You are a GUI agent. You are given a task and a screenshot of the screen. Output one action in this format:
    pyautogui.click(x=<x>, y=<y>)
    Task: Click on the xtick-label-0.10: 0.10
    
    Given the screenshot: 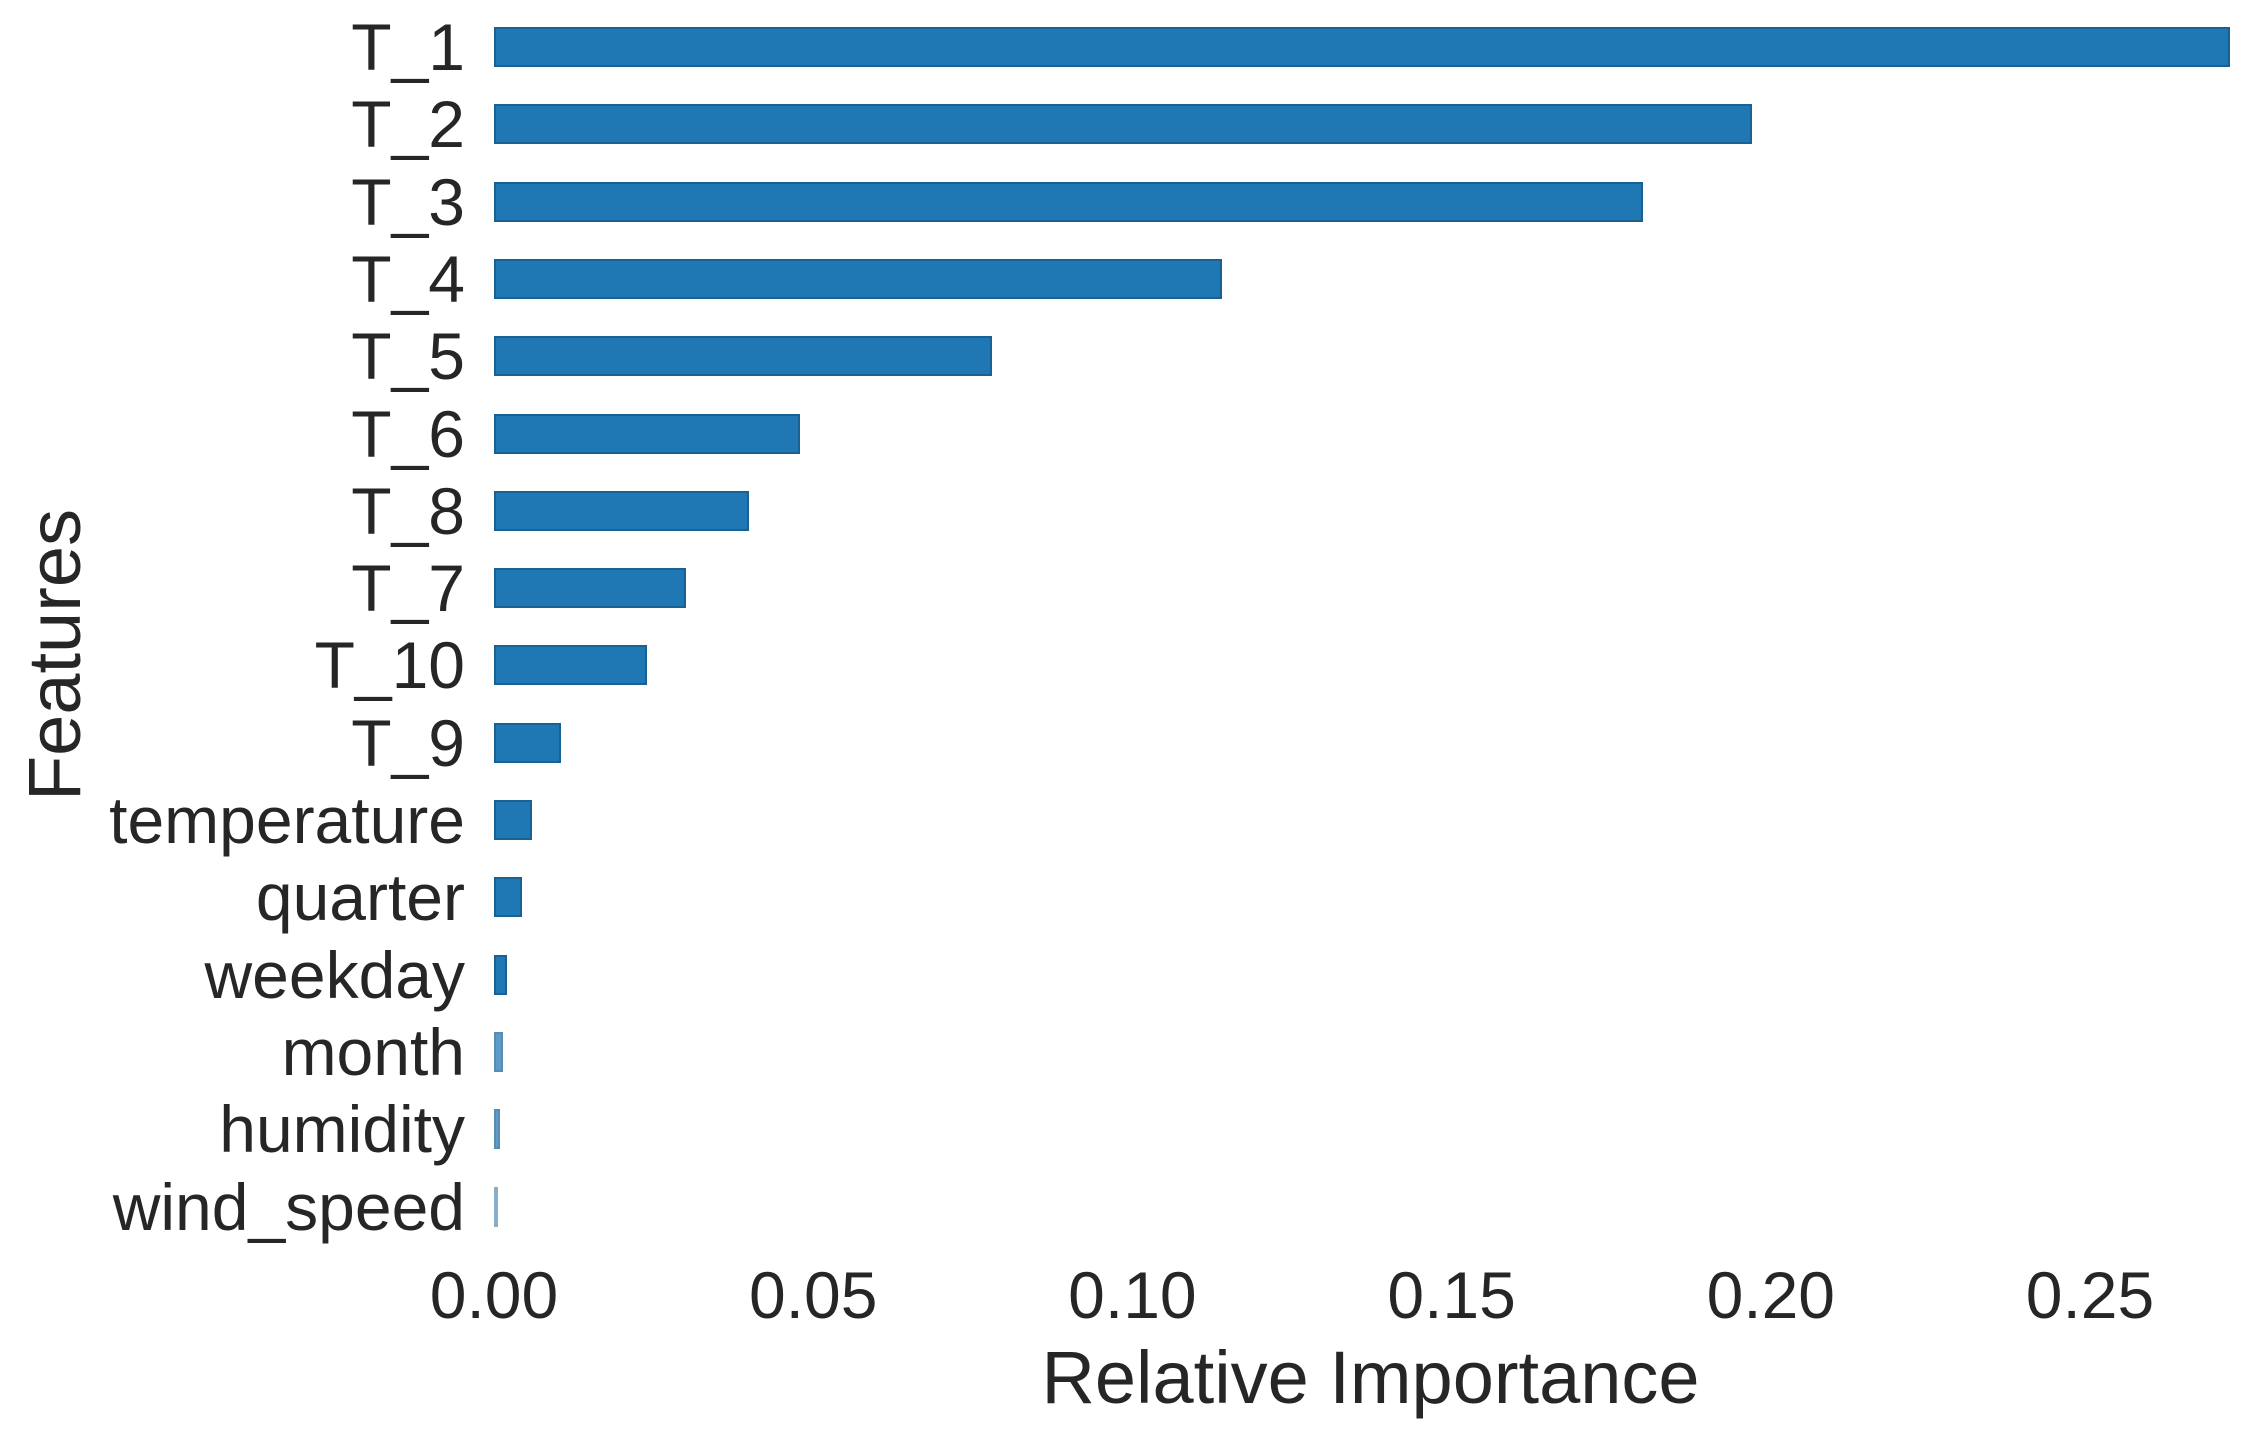 What is the action you would take?
    pyautogui.click(x=1132, y=1295)
    